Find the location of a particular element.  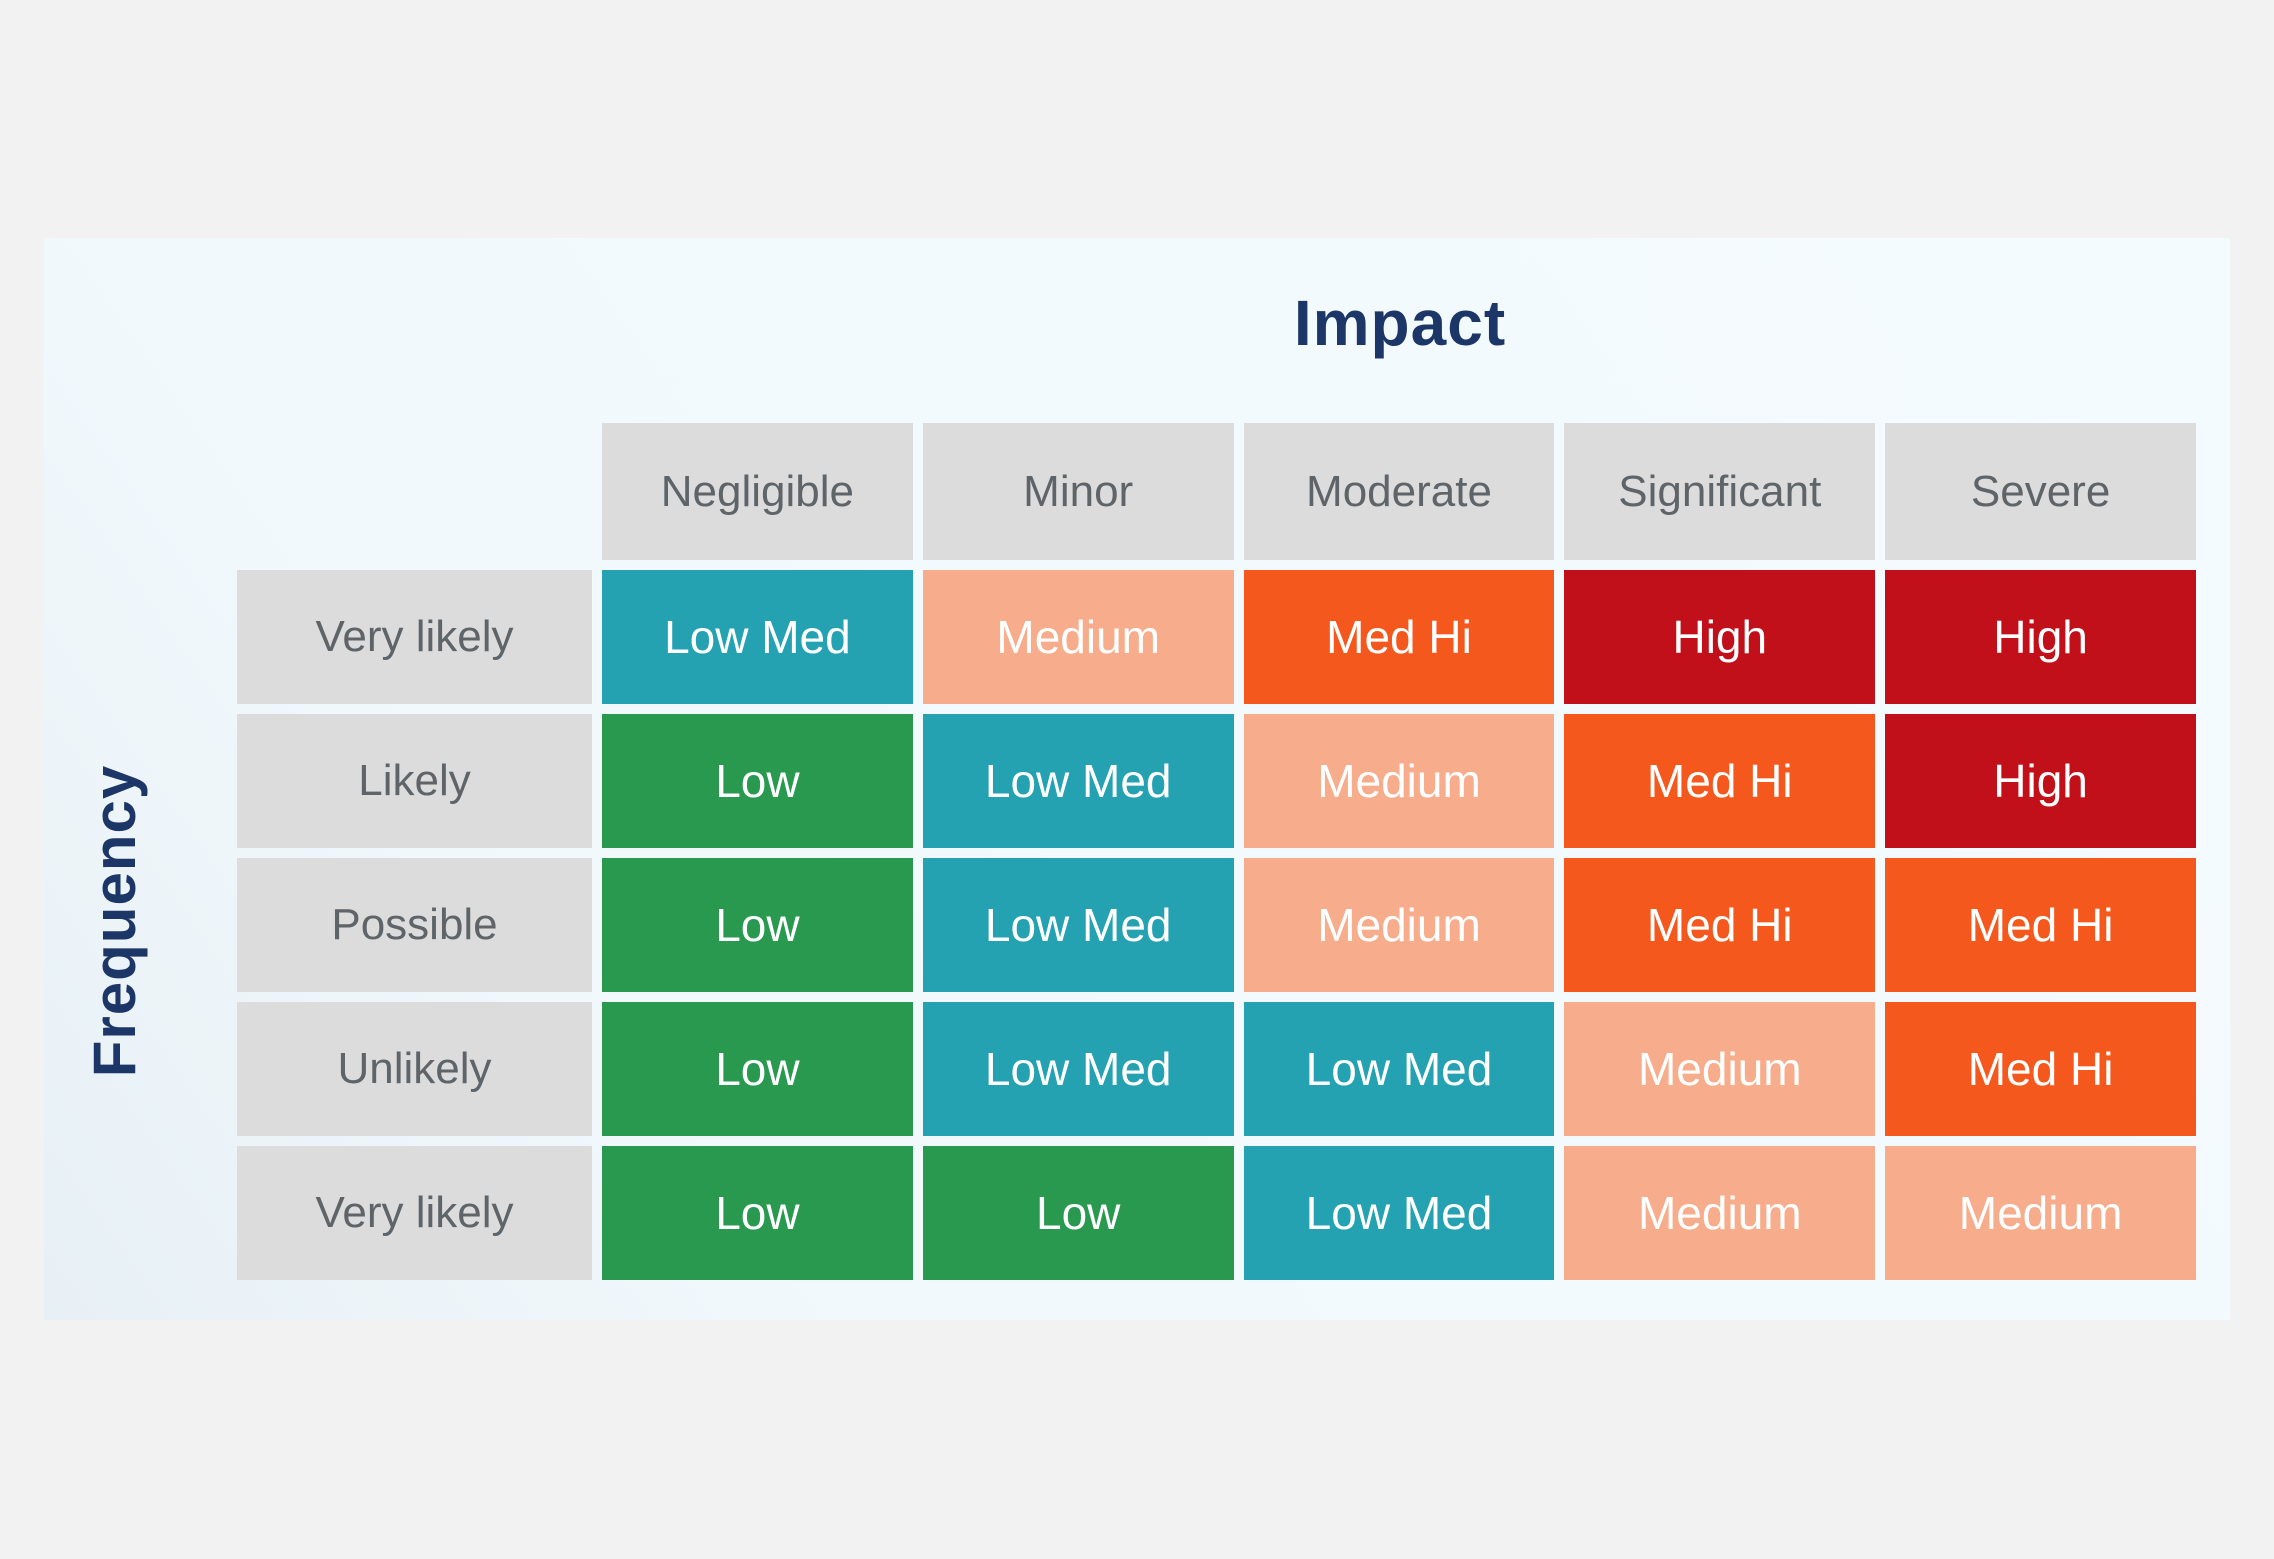

corner-cell is located at coordinates (414, 491).